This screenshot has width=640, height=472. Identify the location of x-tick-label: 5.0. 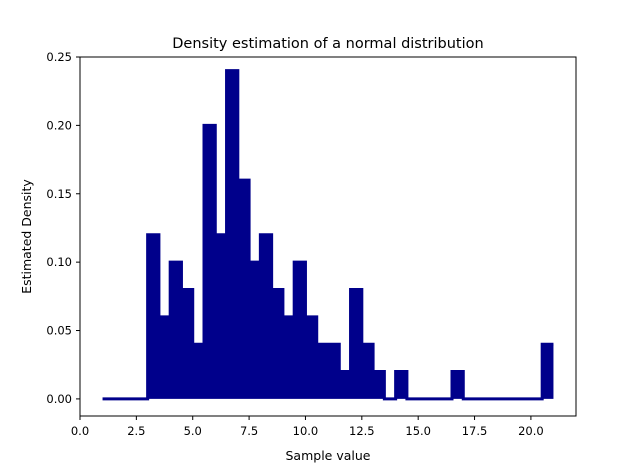
(193, 431).